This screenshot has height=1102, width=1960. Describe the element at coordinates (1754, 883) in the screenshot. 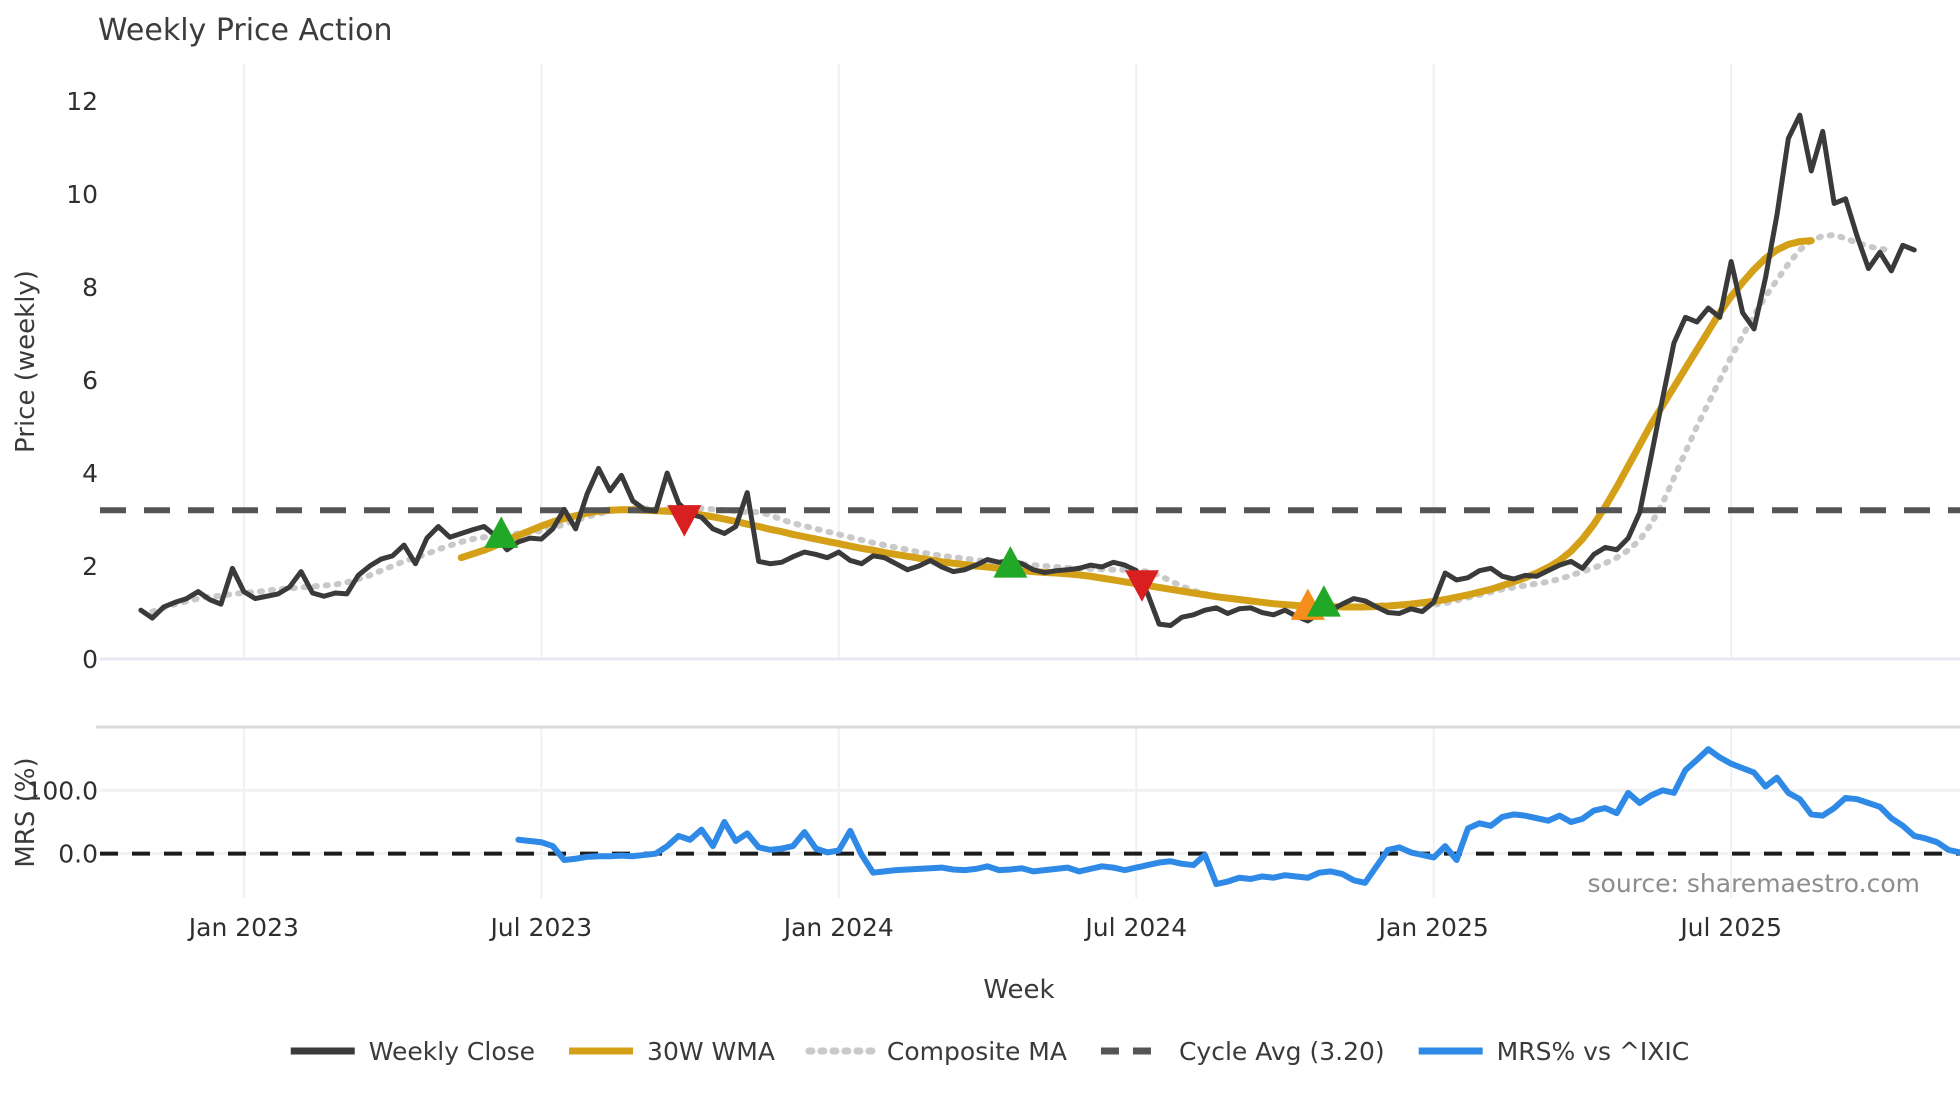

I see `source-note: source: sharemaestro.com` at that location.